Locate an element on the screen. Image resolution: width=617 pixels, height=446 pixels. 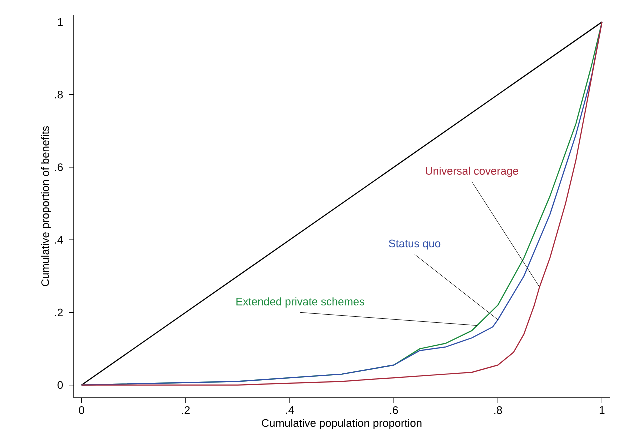
x-tick-label: .6 is located at coordinates (394, 410).